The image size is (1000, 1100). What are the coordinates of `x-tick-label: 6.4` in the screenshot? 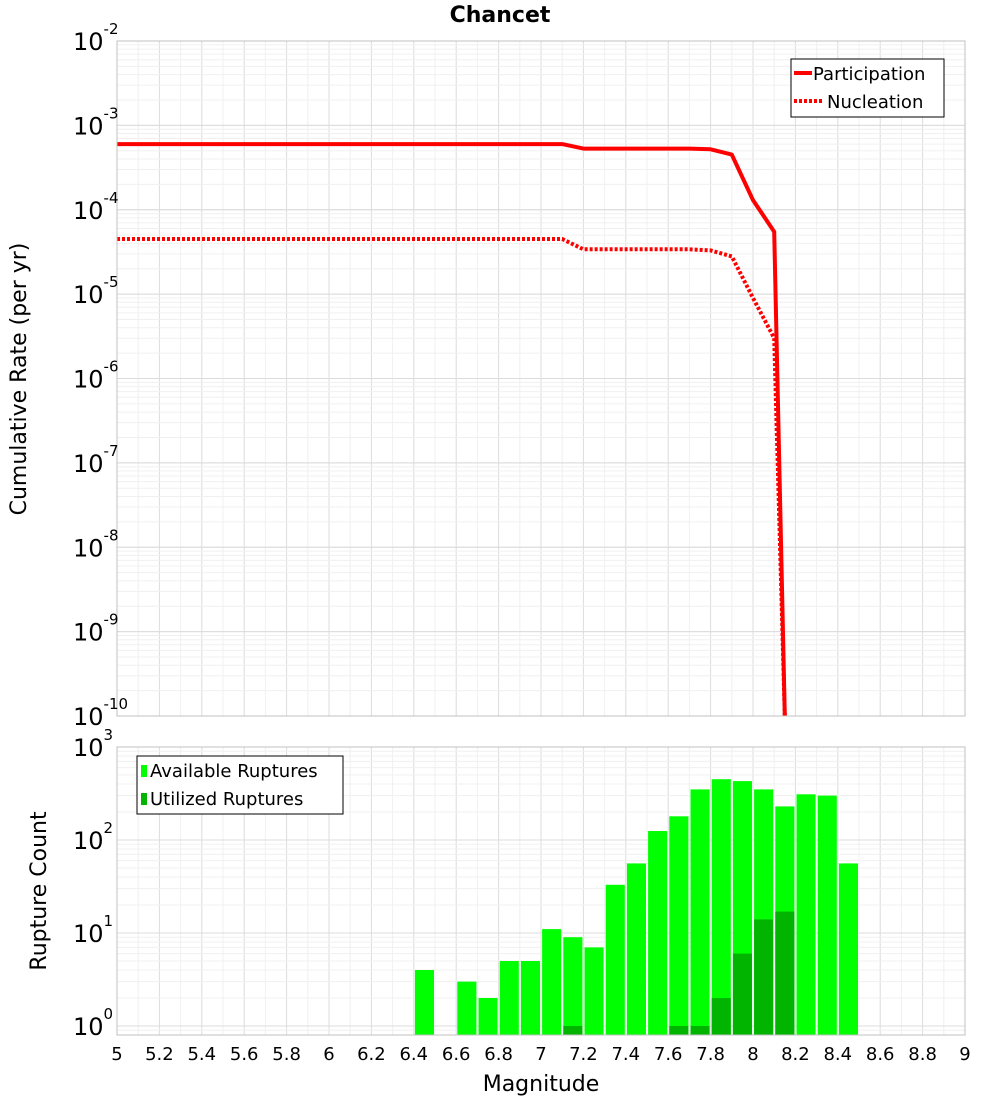 It's located at (413, 1054).